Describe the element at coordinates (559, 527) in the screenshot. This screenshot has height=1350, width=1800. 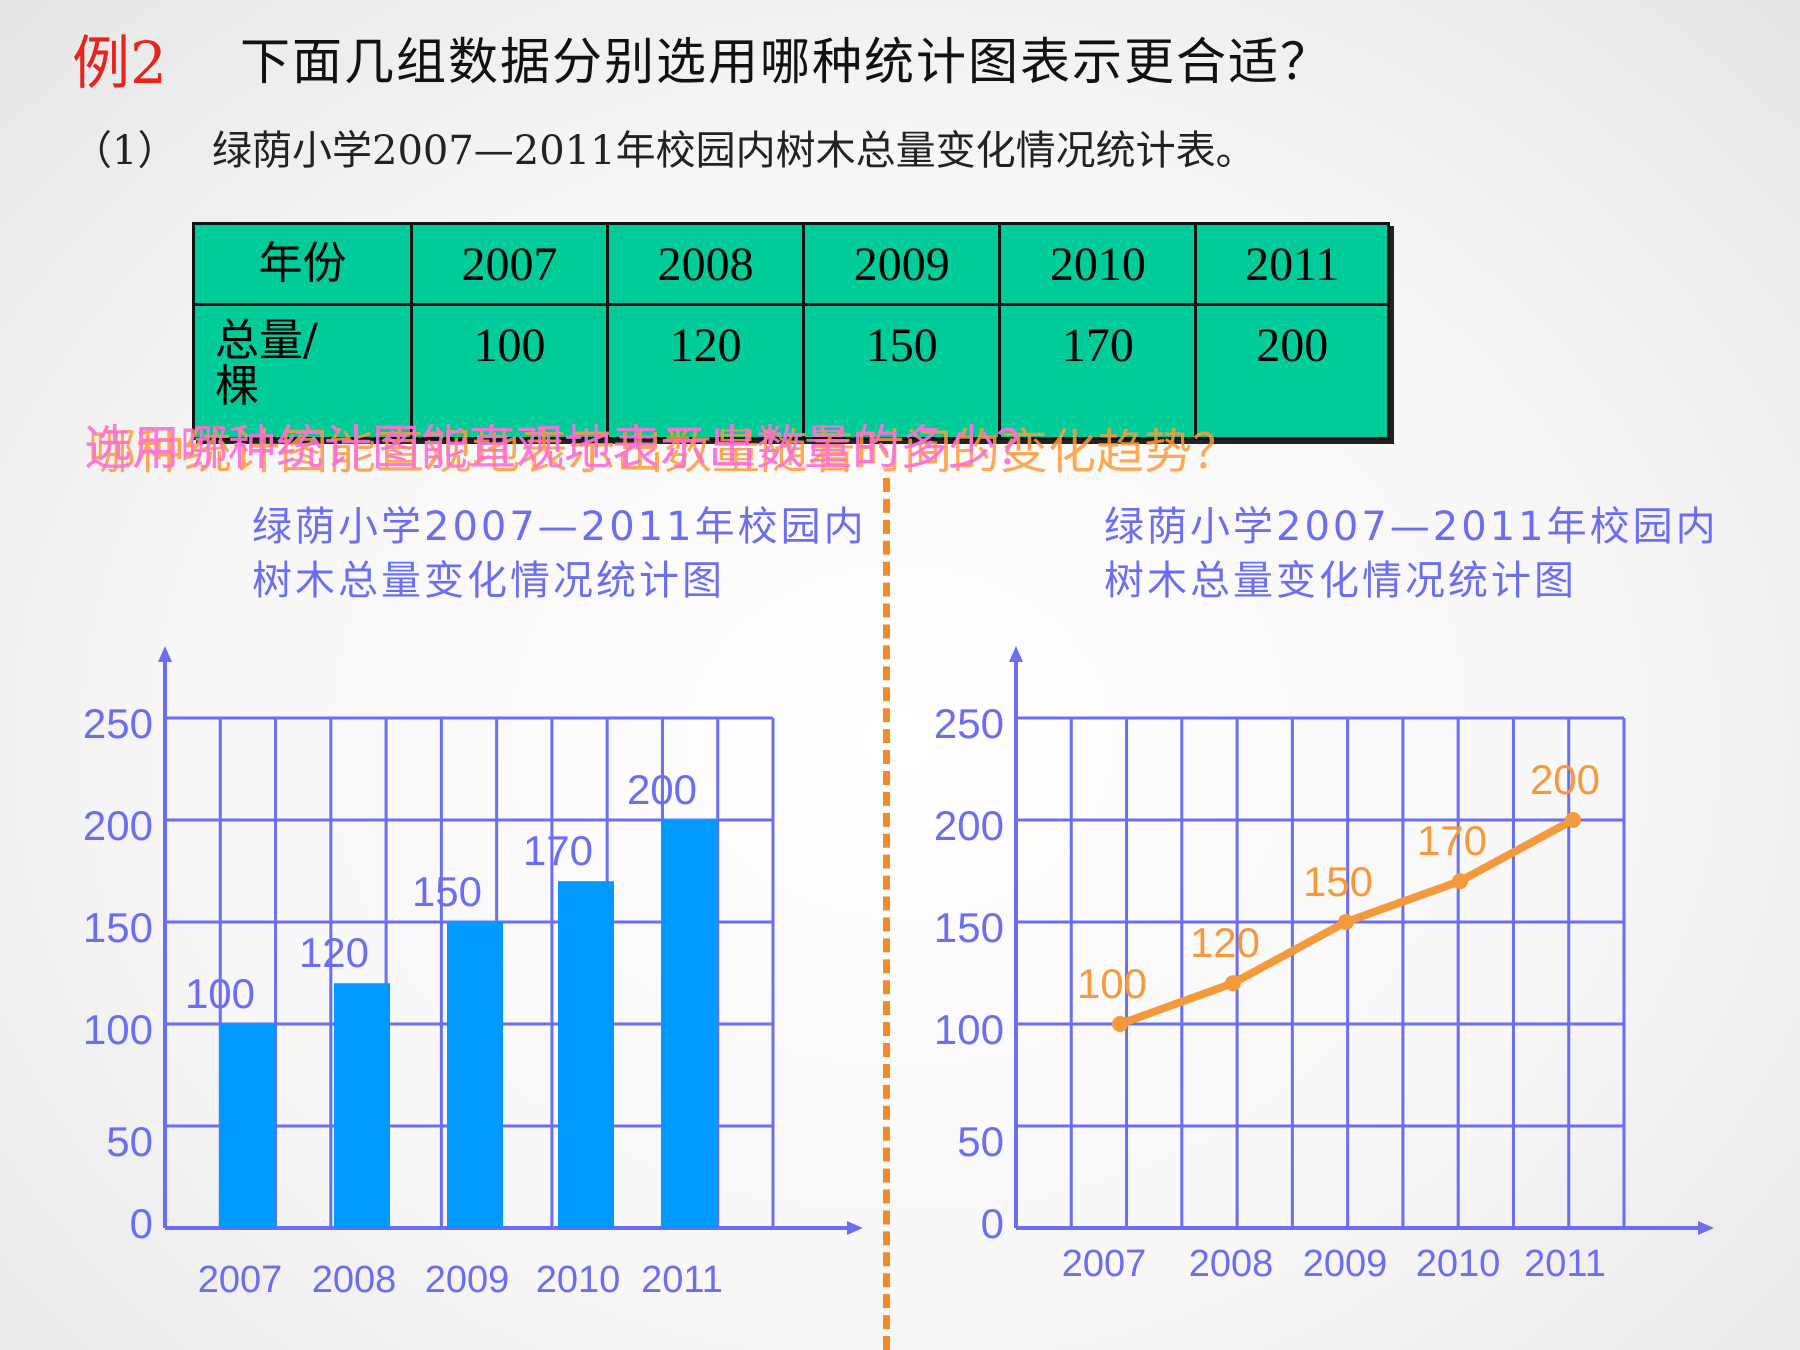
I see `bar-chart-title-line1: 绿荫小学2007—2011年校园内` at that location.